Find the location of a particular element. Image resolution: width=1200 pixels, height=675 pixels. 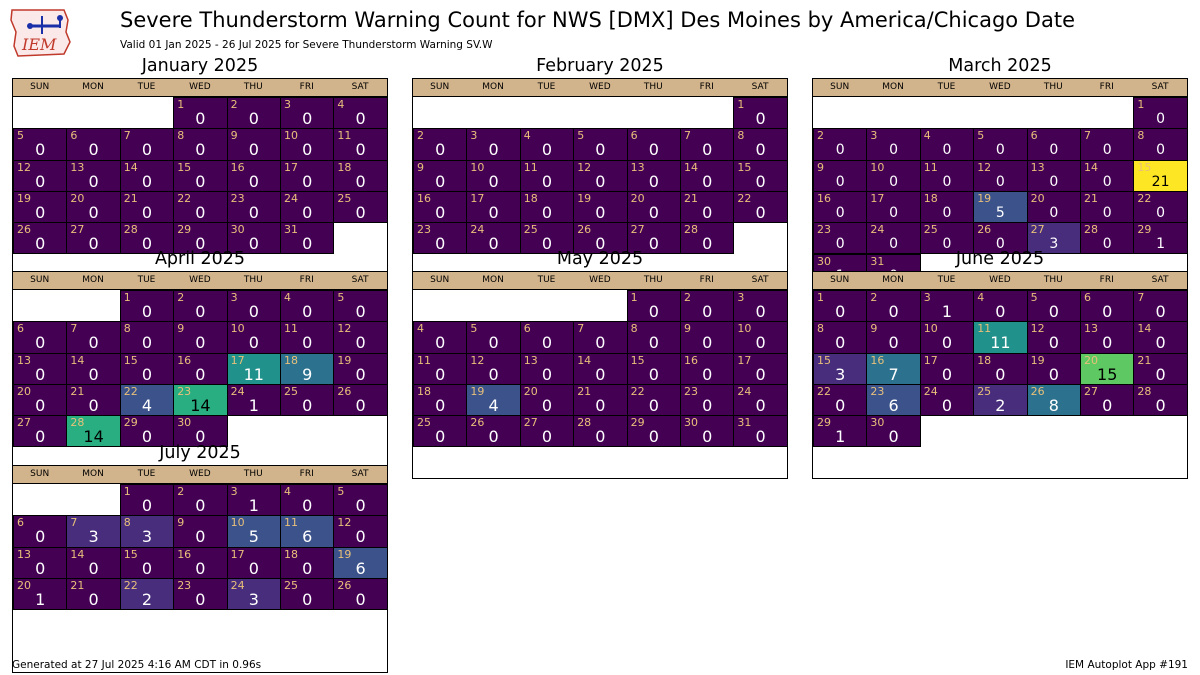

day-cell: 21 0 is located at coordinates (93, 594).